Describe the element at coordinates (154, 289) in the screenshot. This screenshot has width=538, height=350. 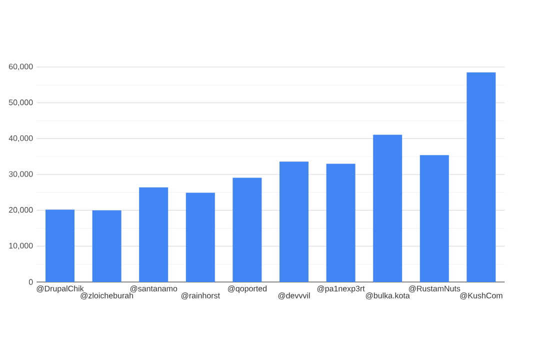
I see `x-tick-label: @santanamo` at that location.